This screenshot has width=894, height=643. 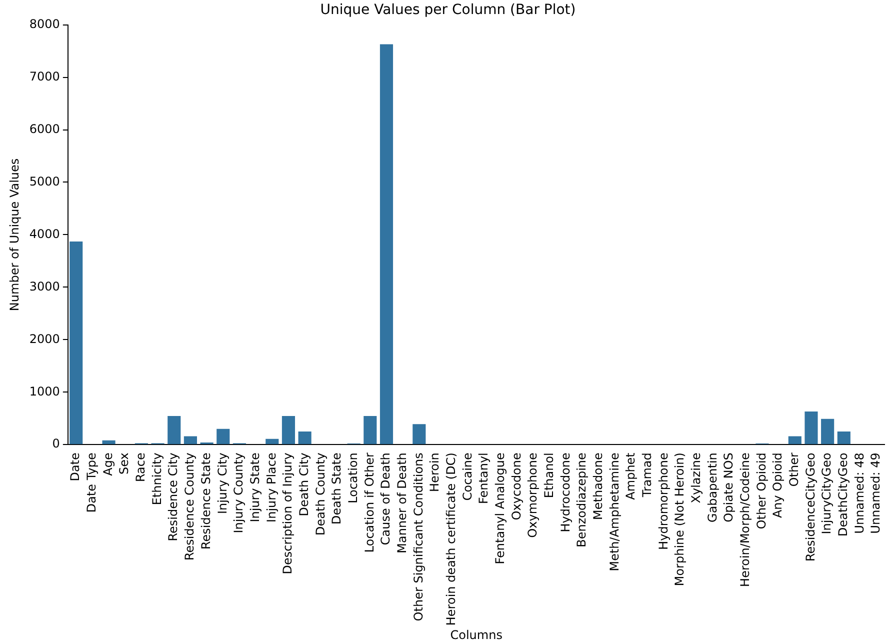 What do you see at coordinates (597, 486) in the screenshot?
I see `x-tick-label: Methadone` at bounding box center [597, 486].